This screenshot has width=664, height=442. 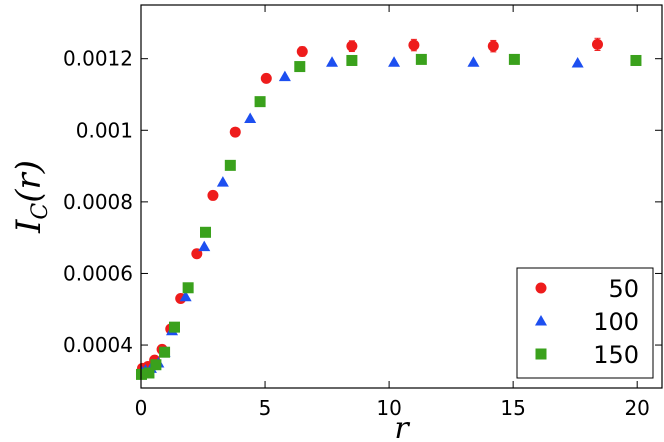 What do you see at coordinates (512, 408) in the screenshot?
I see `x-tick-label: 15` at bounding box center [512, 408].